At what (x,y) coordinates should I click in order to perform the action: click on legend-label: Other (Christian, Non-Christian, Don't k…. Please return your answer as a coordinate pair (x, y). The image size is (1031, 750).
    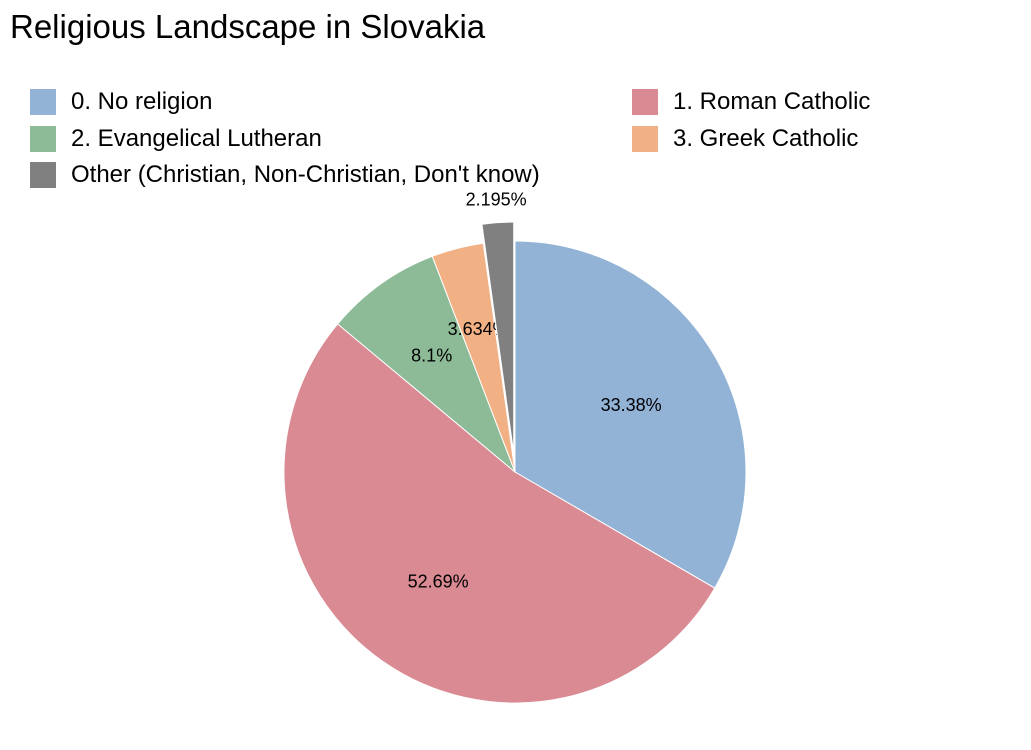
    Looking at the image, I should click on (305, 174).